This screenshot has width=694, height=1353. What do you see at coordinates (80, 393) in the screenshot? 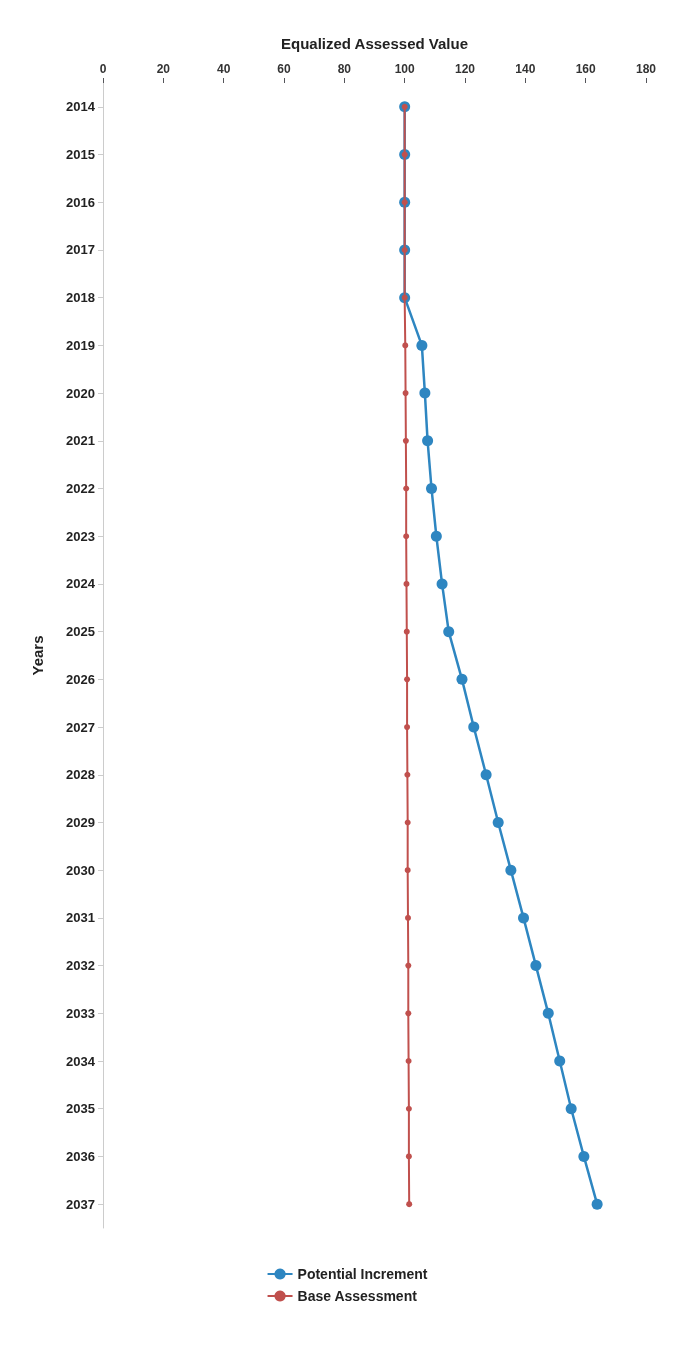
I see `y-tick-label: 2020` at bounding box center [80, 393].